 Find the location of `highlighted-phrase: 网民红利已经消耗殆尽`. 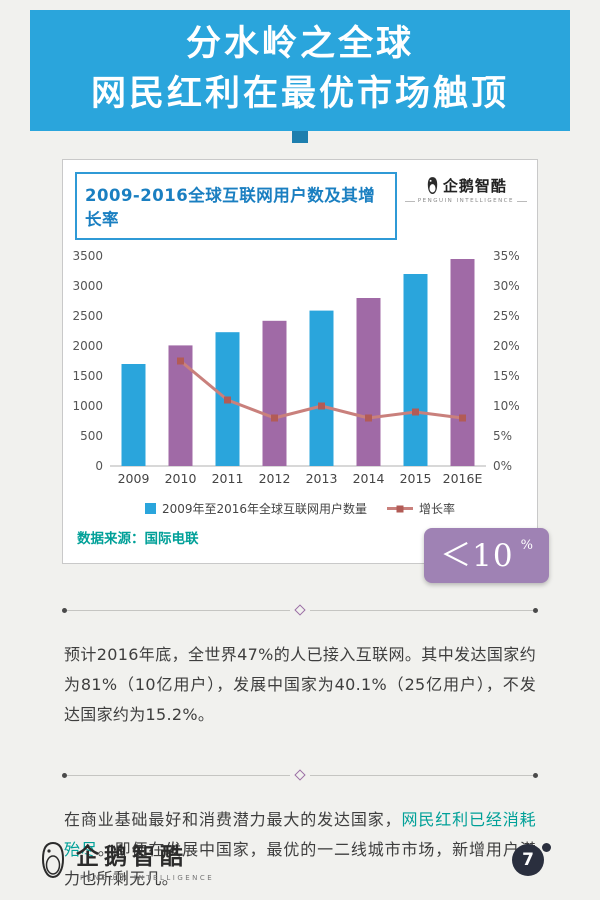

highlighted-phrase: 网民红利已经消耗殆尽 is located at coordinates (300, 834).